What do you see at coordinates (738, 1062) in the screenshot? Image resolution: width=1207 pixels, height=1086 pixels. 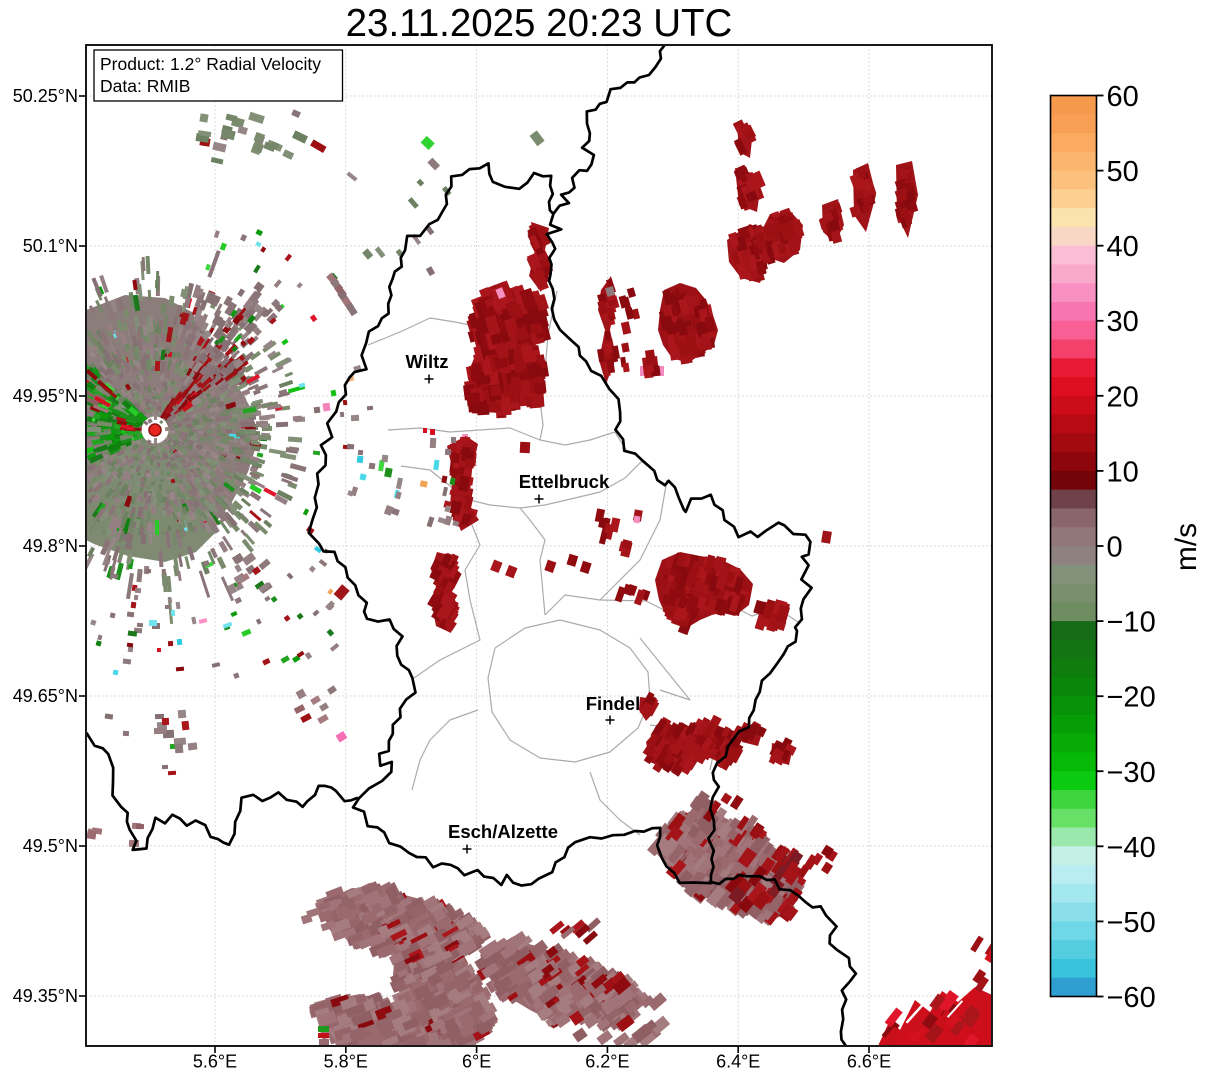 I see `svg-text: 6.4°E` at bounding box center [738, 1062].